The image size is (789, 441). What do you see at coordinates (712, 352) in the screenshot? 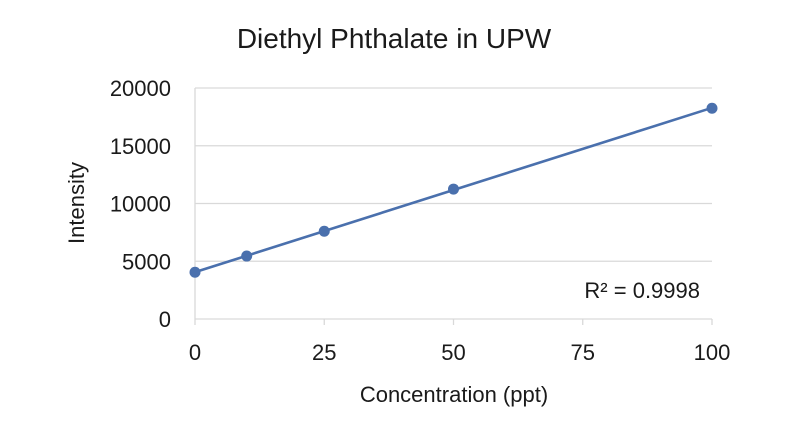
I see `x-tick-label: 100` at bounding box center [712, 352].